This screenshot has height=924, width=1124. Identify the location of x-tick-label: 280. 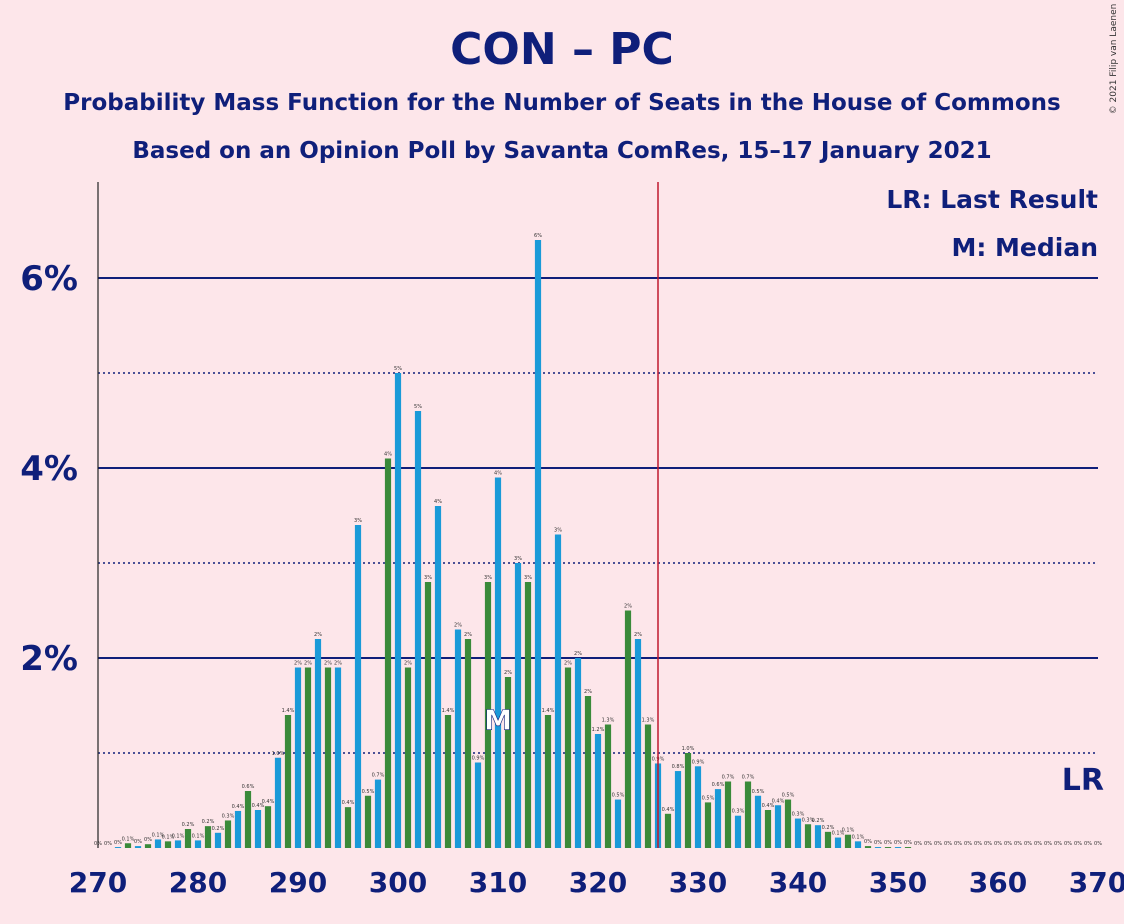
(198, 882).